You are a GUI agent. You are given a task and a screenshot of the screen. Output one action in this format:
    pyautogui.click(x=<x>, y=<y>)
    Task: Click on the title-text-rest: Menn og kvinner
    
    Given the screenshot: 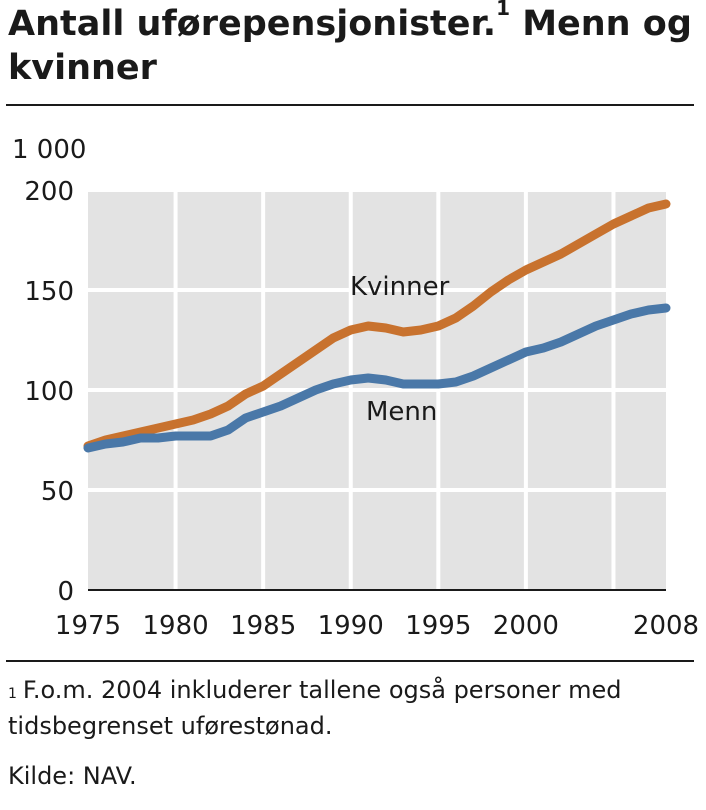 What is the action you would take?
    pyautogui.click(x=350, y=46)
    